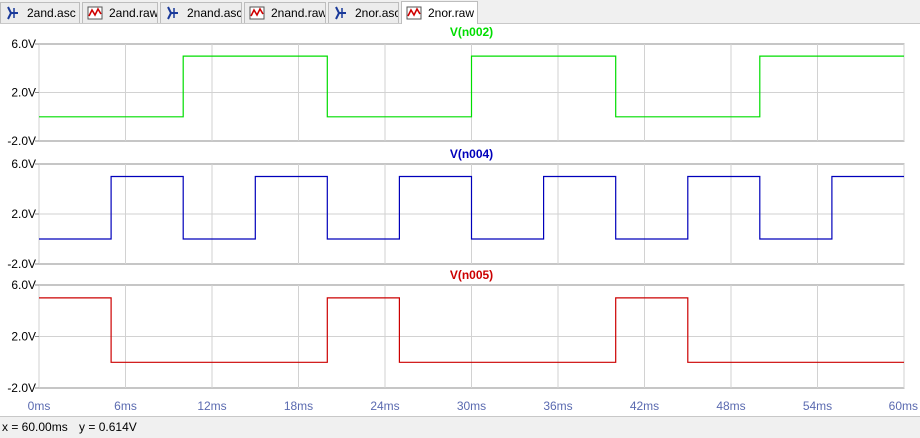 The width and height of the screenshot is (920, 438). I want to click on x-tick-label: 0ms, so click(39, 406).